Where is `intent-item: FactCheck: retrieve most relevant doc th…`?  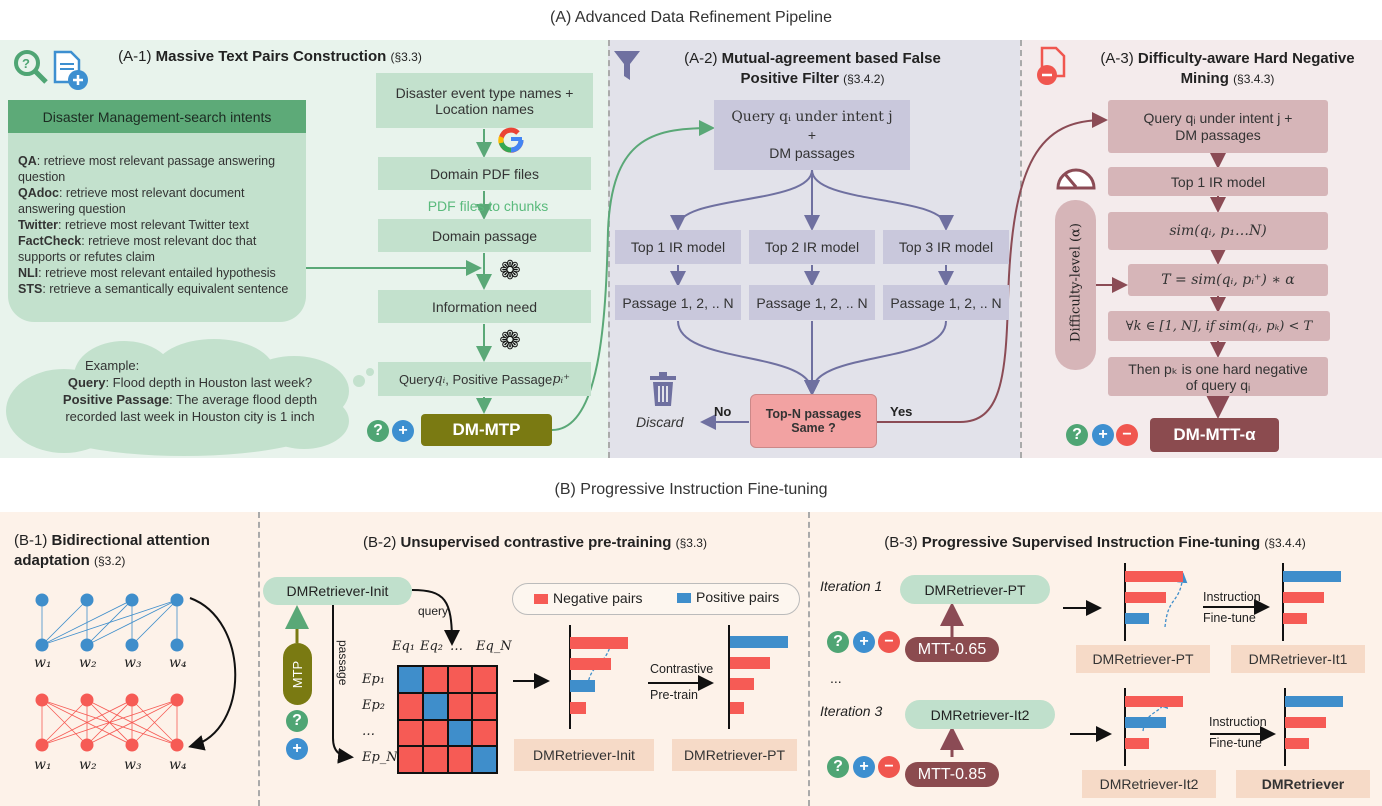
intent-item: FactCheck: retrieve most relevant doc th… is located at coordinates (158, 249).